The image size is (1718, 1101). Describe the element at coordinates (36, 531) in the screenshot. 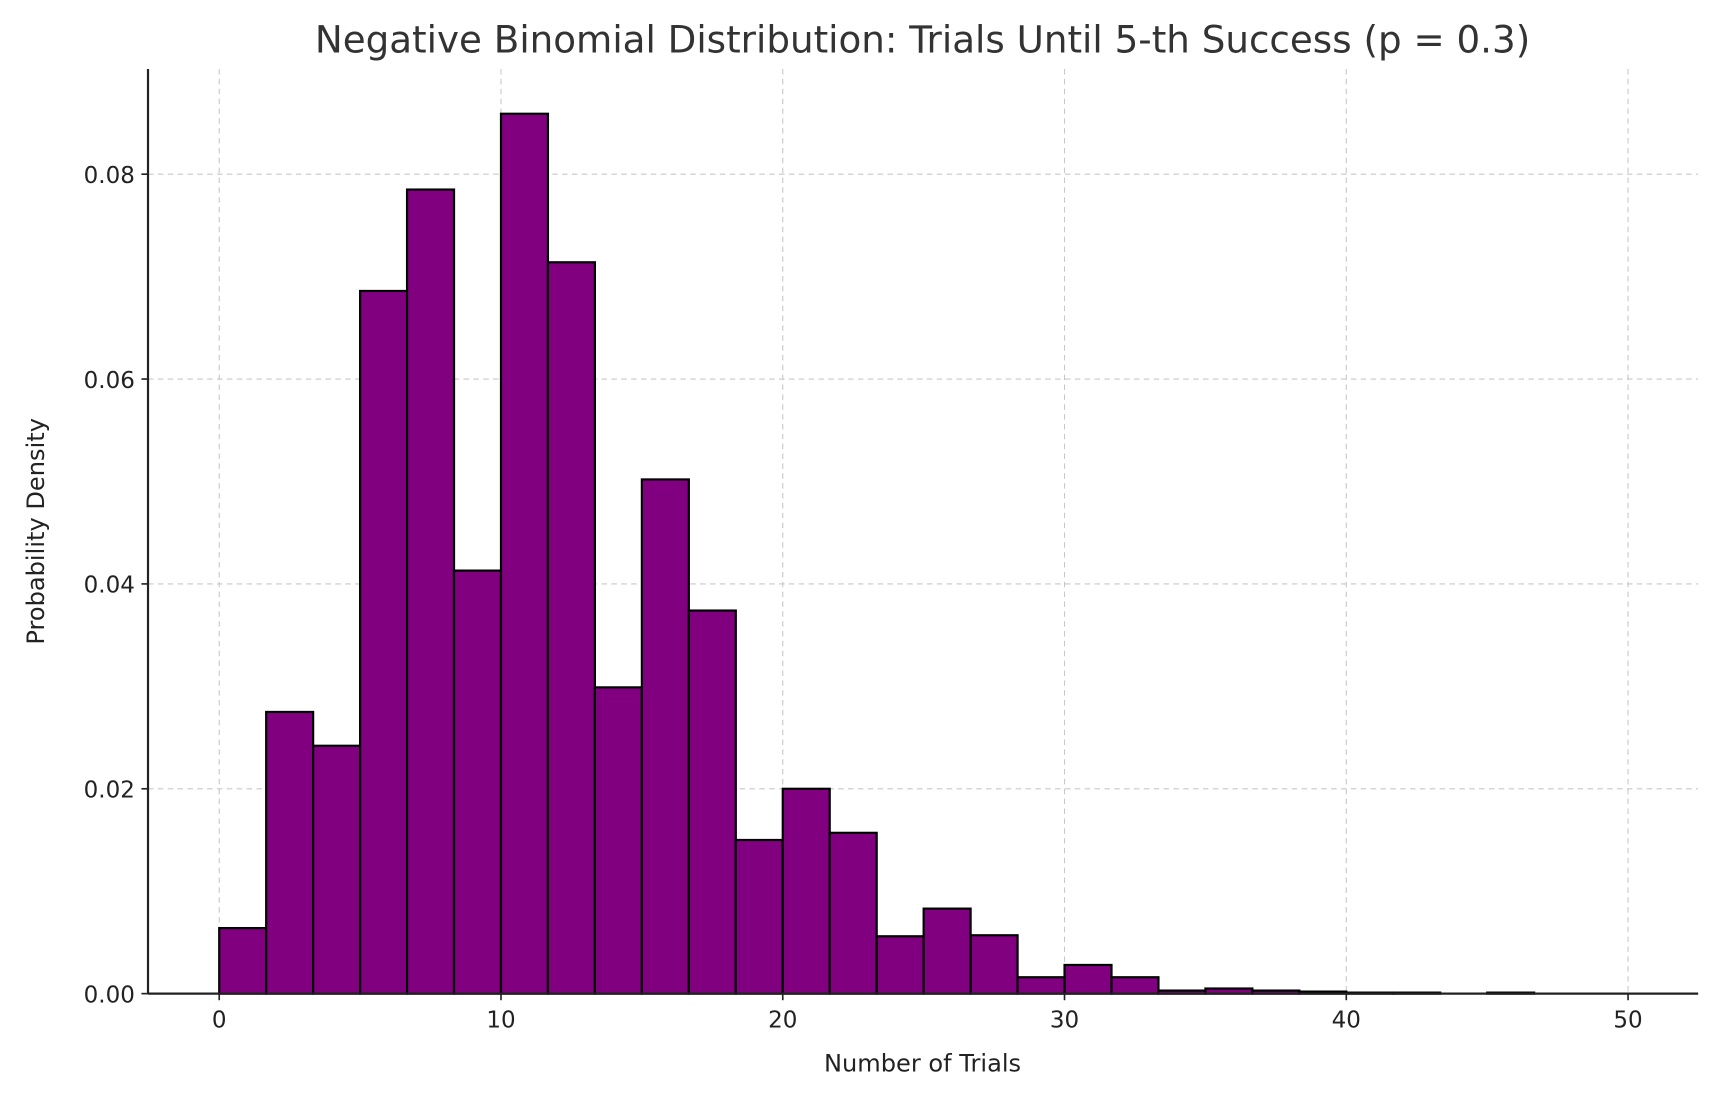

I see `y-axis-label: Probability Density` at that location.